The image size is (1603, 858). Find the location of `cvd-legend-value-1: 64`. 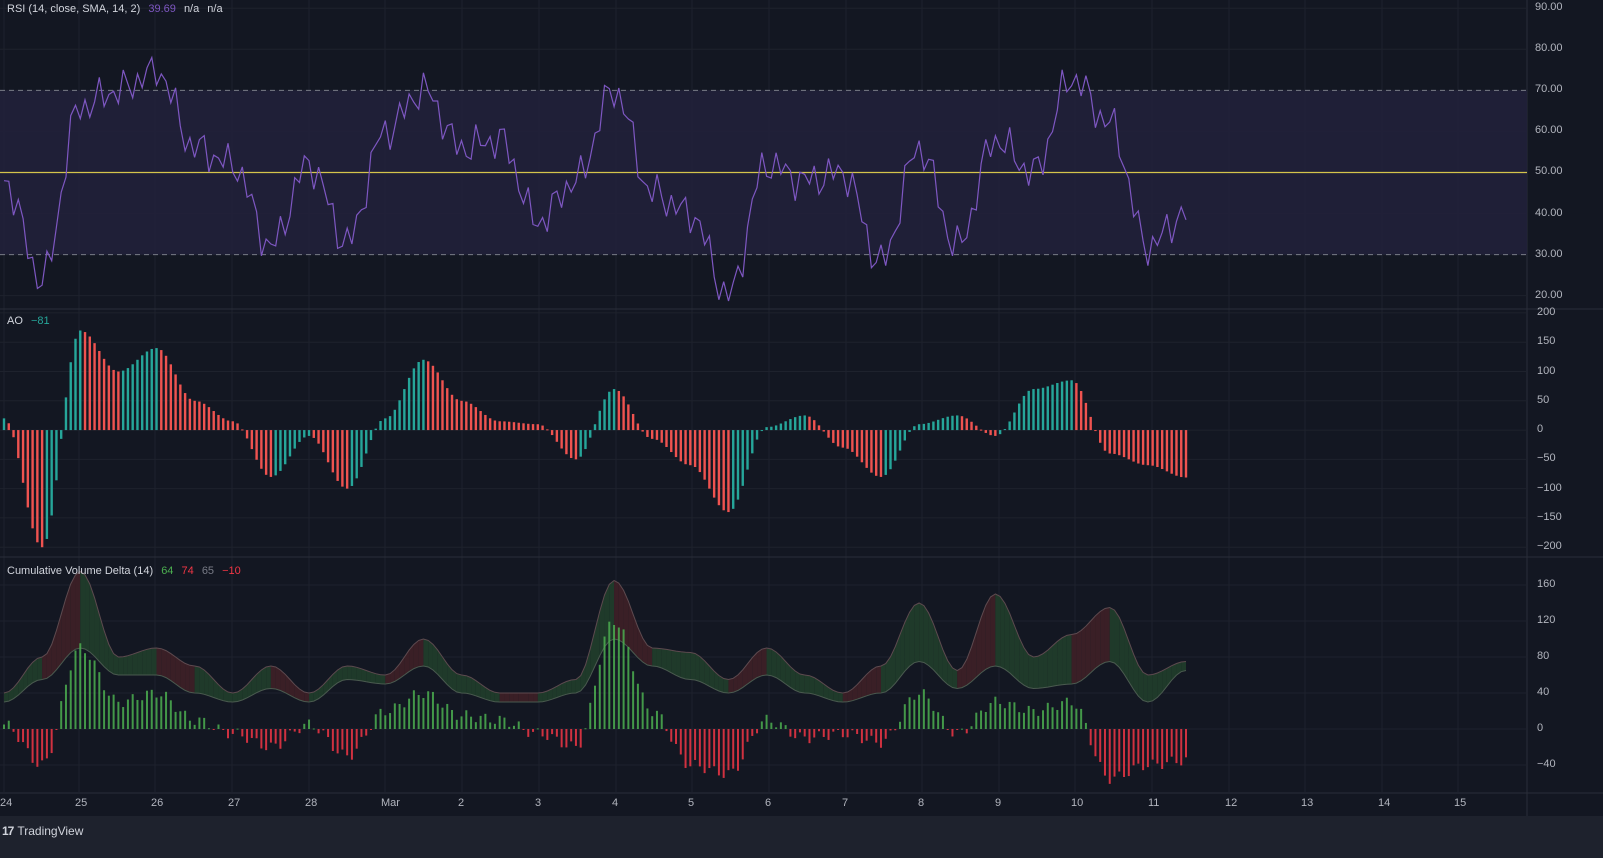

cvd-legend-value-1: 64 is located at coordinates (167, 571).